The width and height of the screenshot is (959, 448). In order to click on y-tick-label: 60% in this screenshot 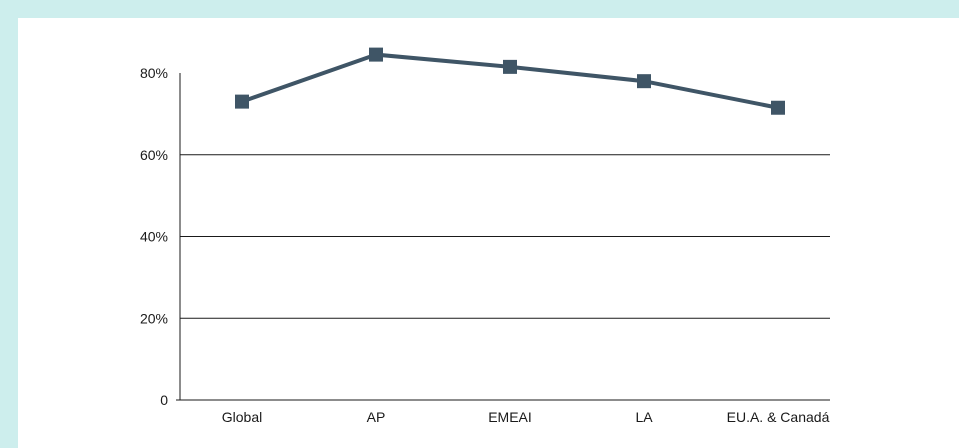, I will do `click(154, 155)`.